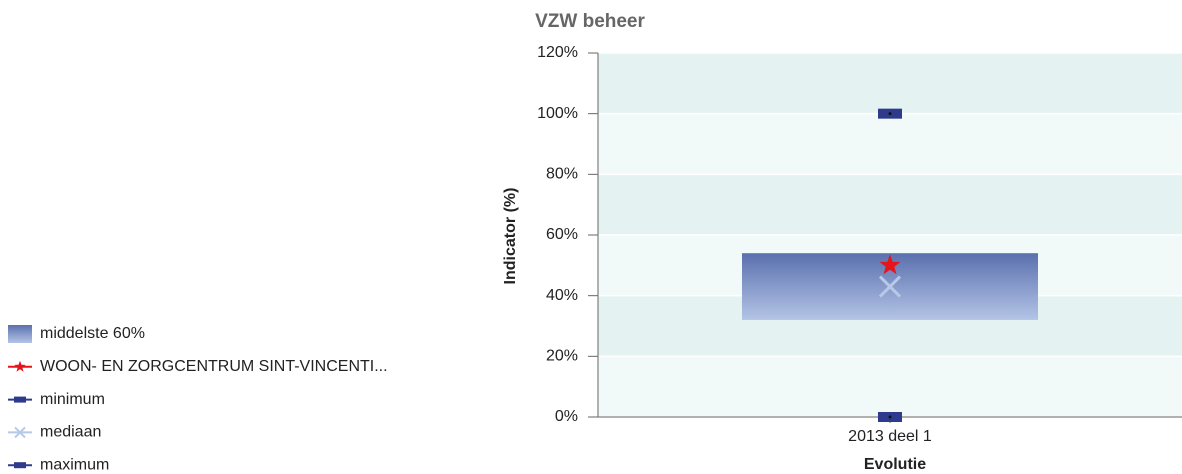  I want to click on y-tick-label: 100%, so click(557, 113).